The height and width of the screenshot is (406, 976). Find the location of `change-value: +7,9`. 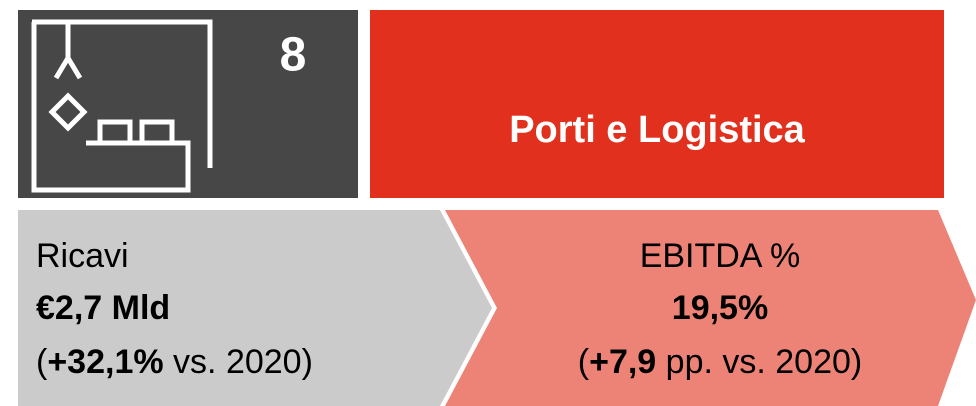

change-value: +7,9 is located at coordinates (622, 362).